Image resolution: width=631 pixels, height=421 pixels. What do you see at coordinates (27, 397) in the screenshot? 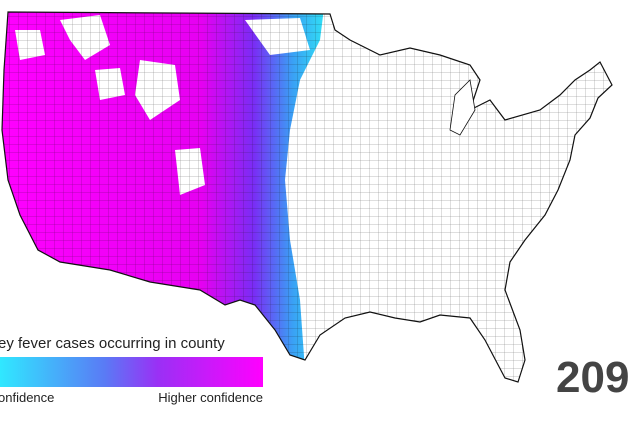
I see `legend-low-label: onfidence` at bounding box center [27, 397].